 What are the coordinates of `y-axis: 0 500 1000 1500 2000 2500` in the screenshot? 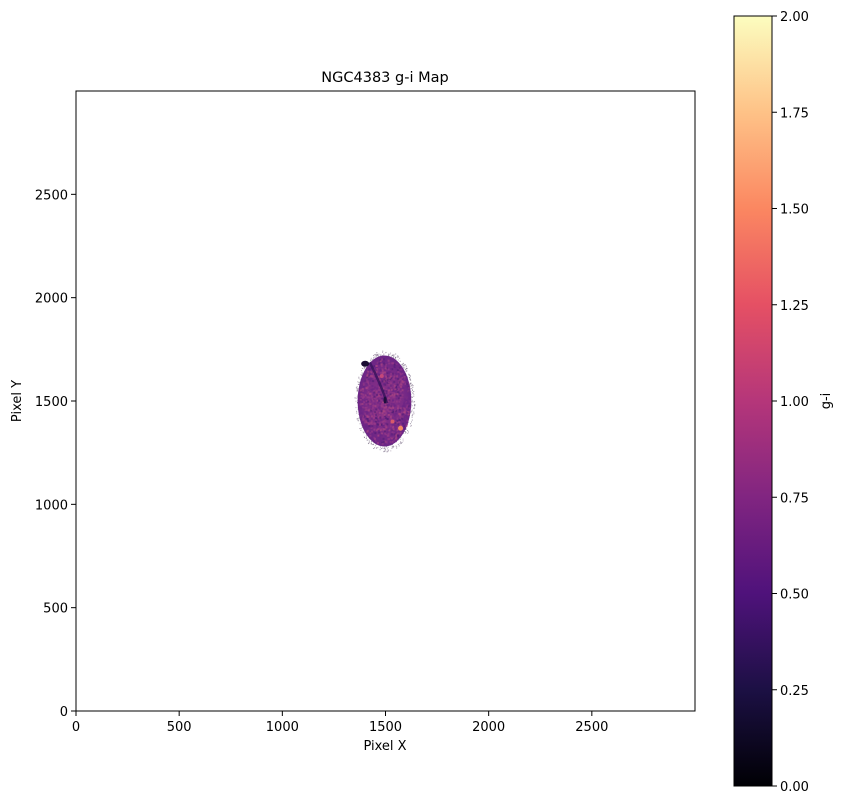 It's located at (55, 454).